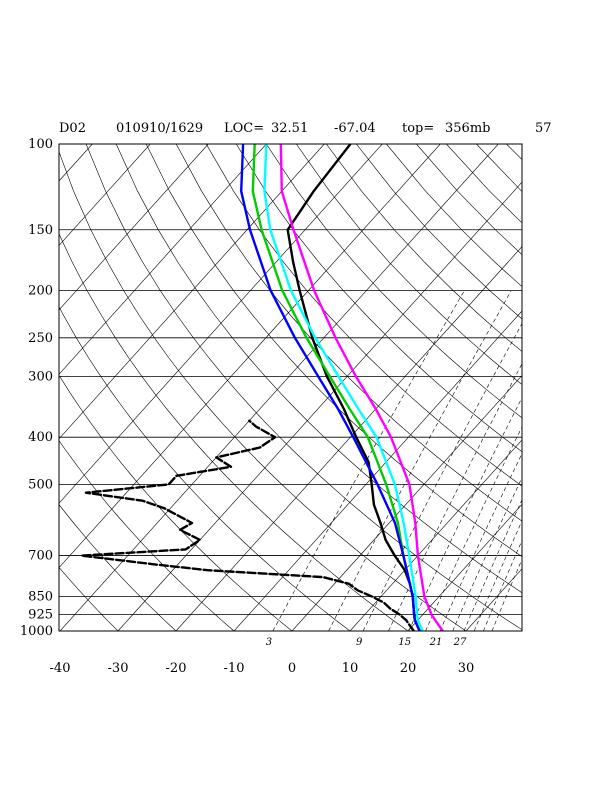  I want to click on pressure-tick-label: 200, so click(40, 291).